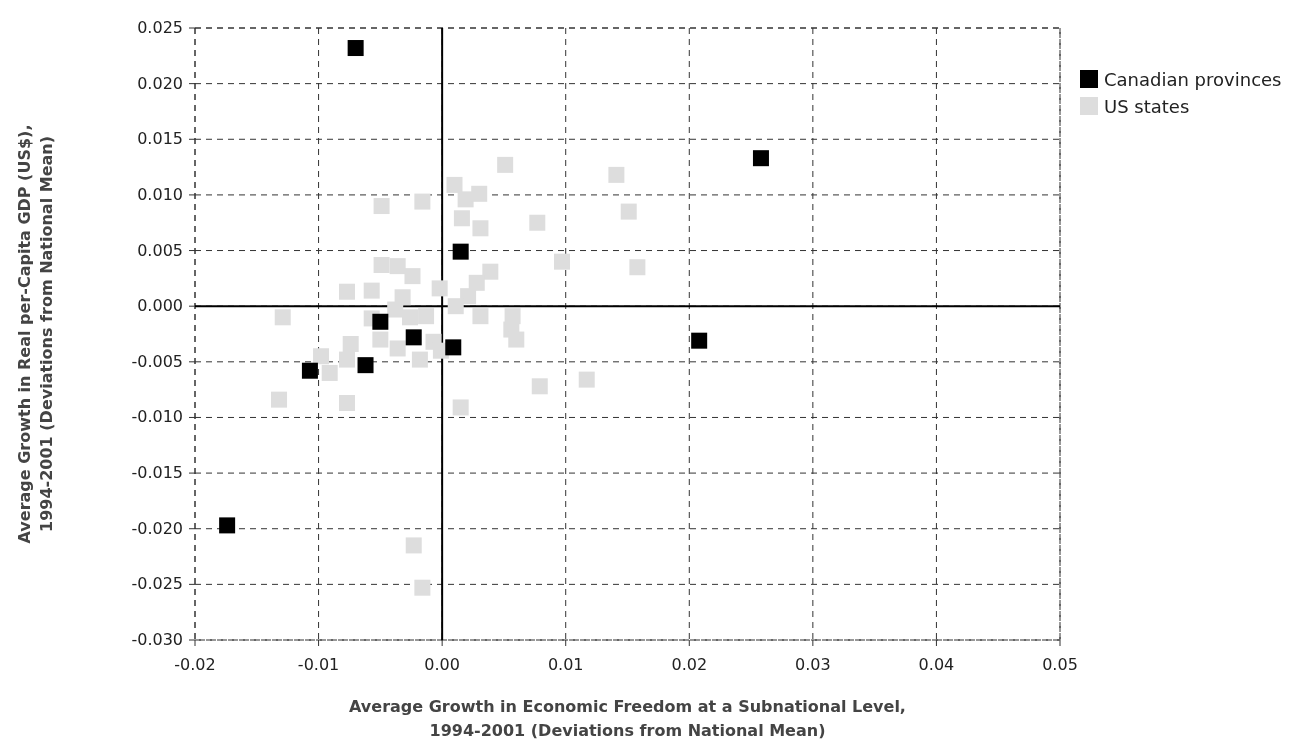  I want to click on y-tick-label: -0.015, so click(157, 473).